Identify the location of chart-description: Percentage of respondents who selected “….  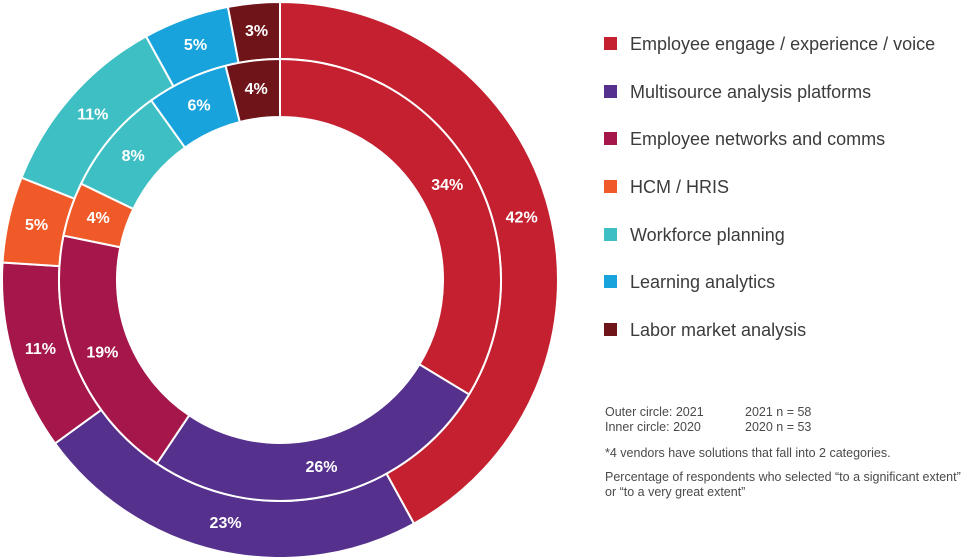
(783, 484).